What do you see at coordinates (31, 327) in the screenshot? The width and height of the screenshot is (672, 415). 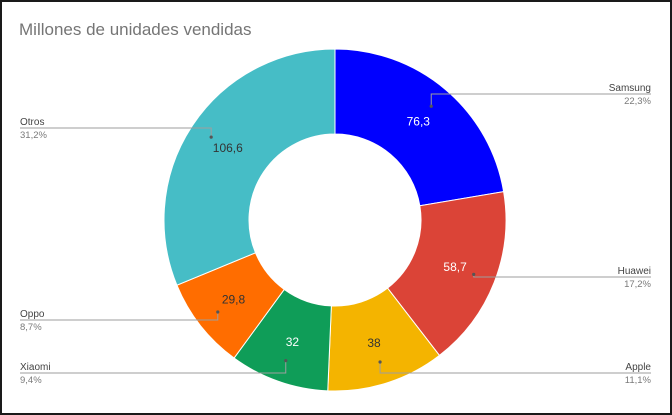 I see `percent-label-oppo: 8,7%` at bounding box center [31, 327].